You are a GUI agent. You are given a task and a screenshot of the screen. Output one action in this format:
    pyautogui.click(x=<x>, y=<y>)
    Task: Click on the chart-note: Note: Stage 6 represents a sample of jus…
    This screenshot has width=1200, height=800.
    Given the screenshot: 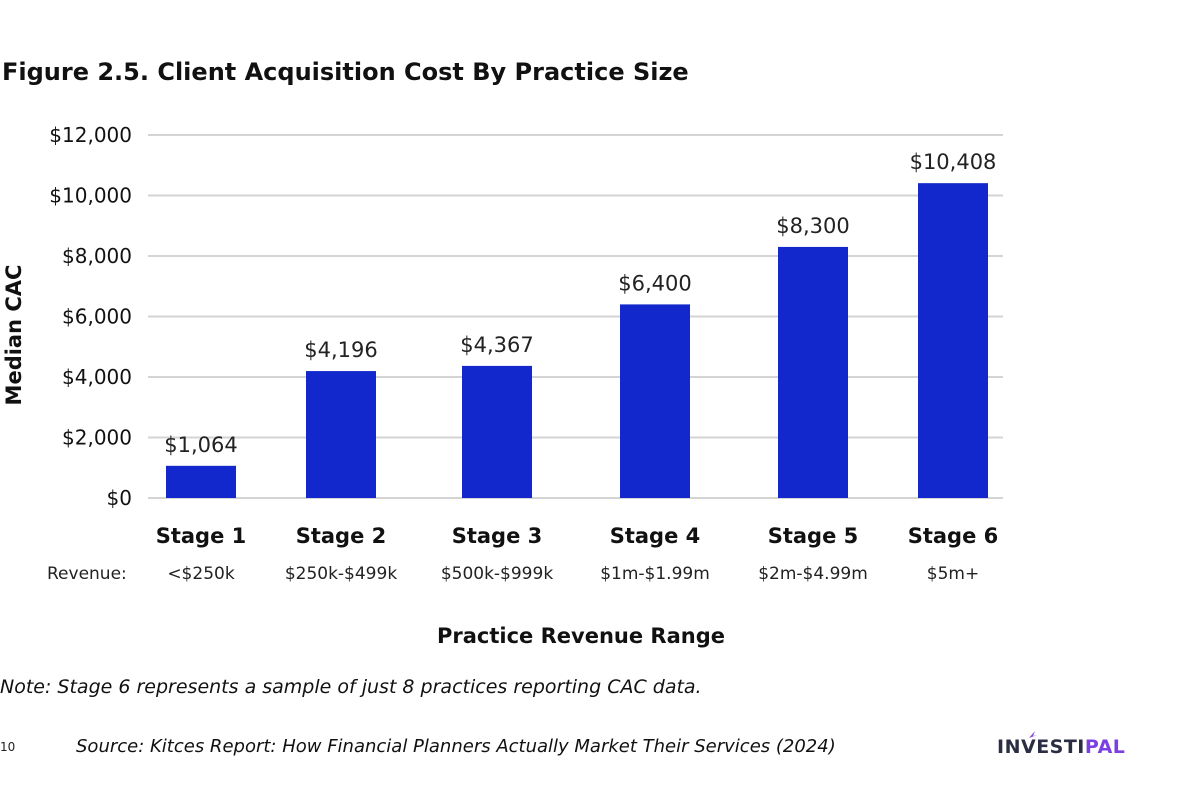 What is the action you would take?
    pyautogui.click(x=351, y=687)
    